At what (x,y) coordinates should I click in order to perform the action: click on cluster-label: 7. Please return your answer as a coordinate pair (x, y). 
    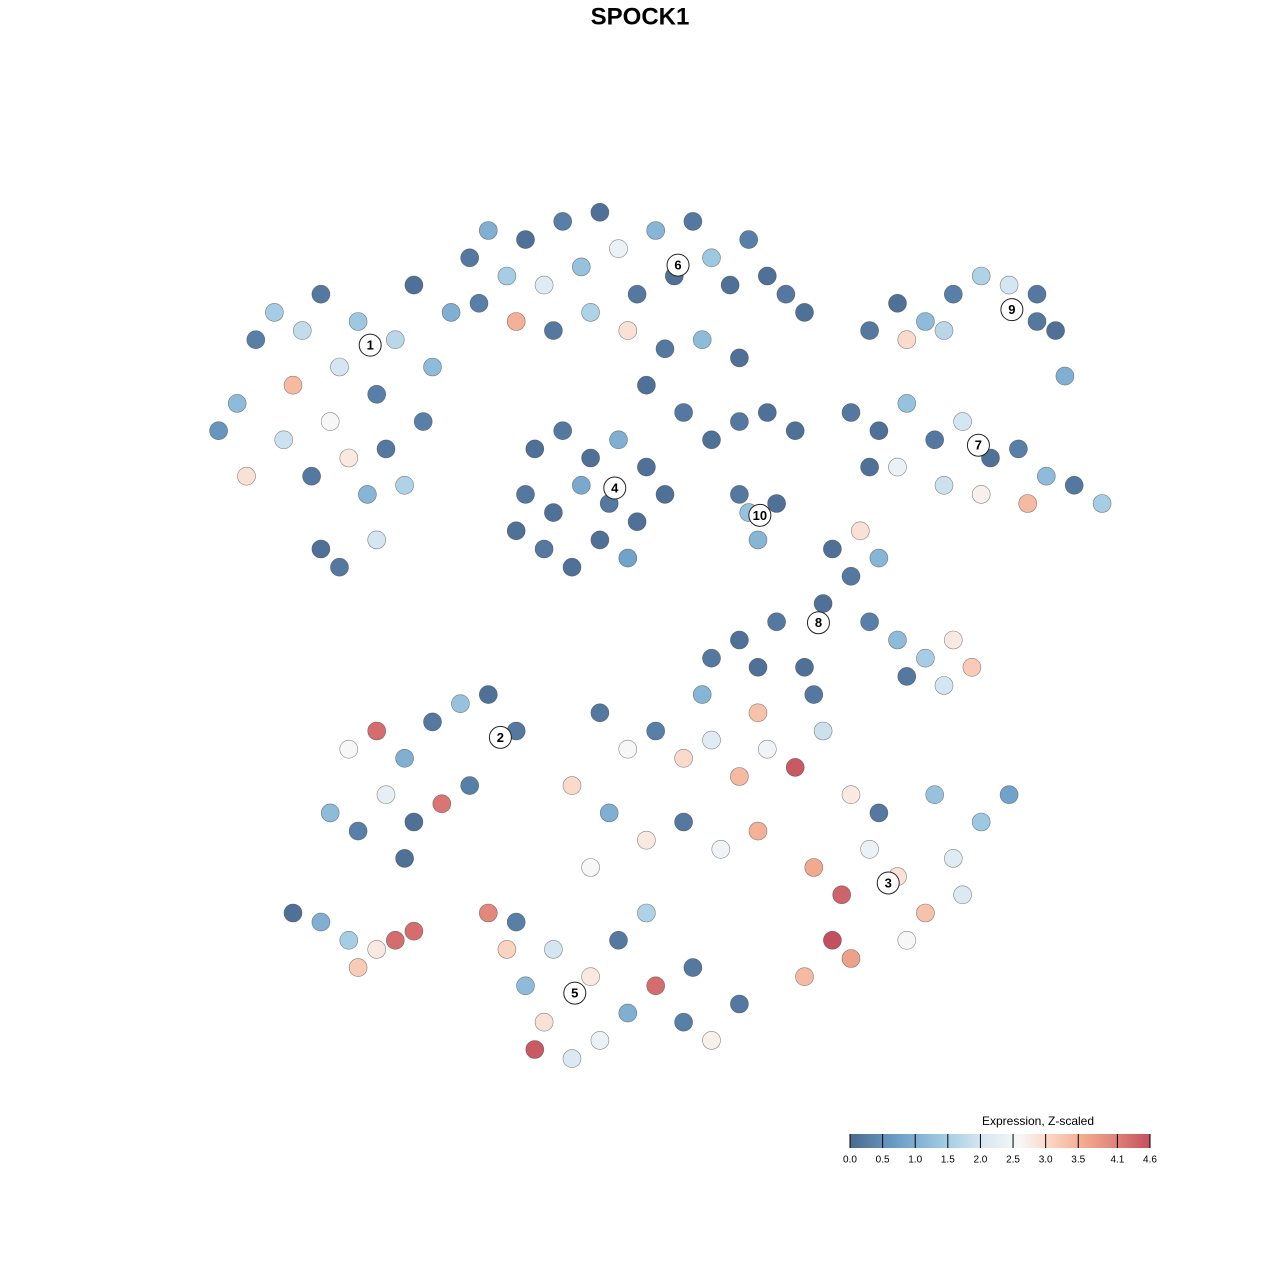
    Looking at the image, I should click on (978, 445).